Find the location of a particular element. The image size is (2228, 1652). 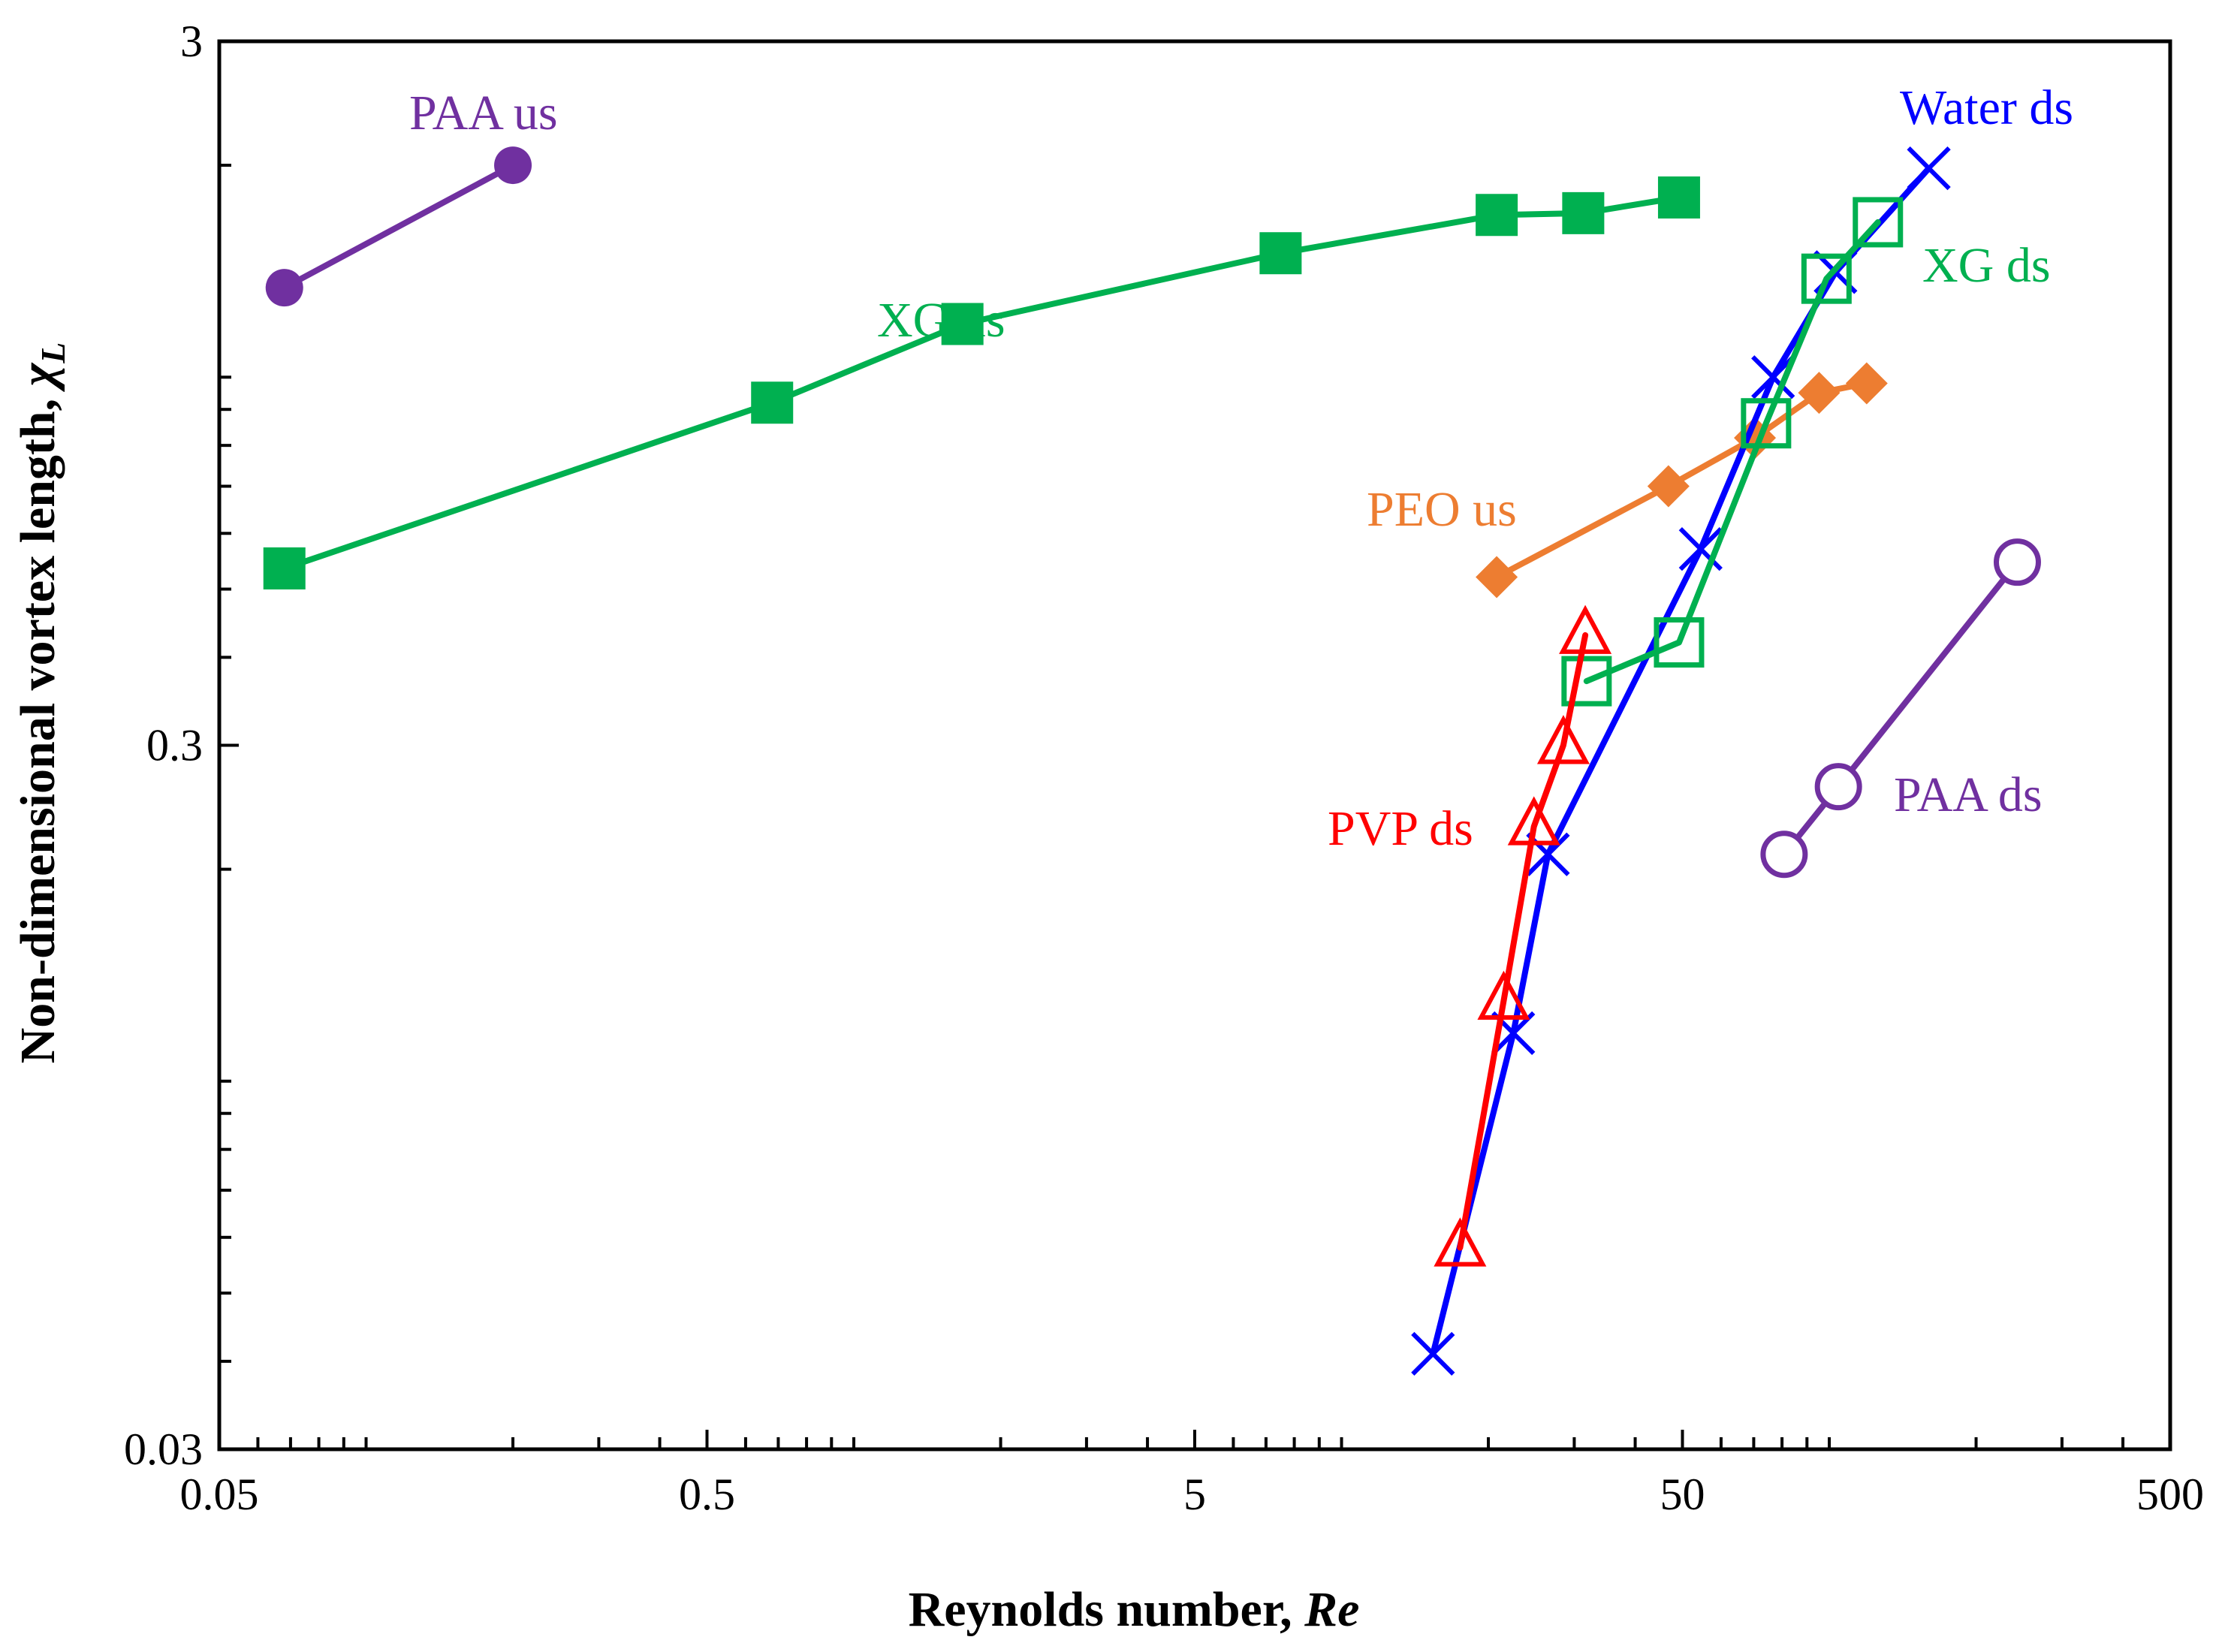

y-tick-label: 0.3 is located at coordinates (175, 745).